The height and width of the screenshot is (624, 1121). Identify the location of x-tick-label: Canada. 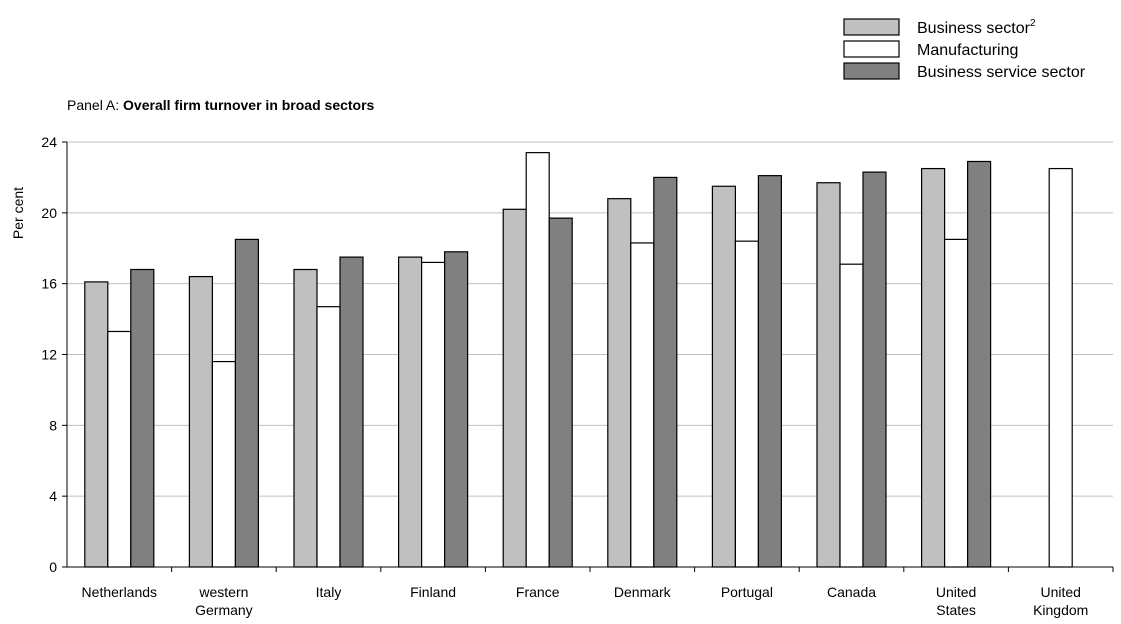
(851, 592).